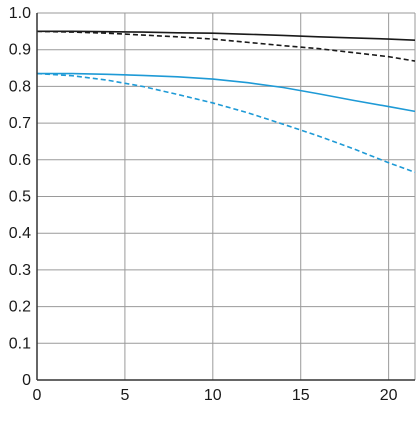 The image size is (420, 428). Describe the element at coordinates (213, 395) in the screenshot. I see `x-tick-label: 10` at that location.